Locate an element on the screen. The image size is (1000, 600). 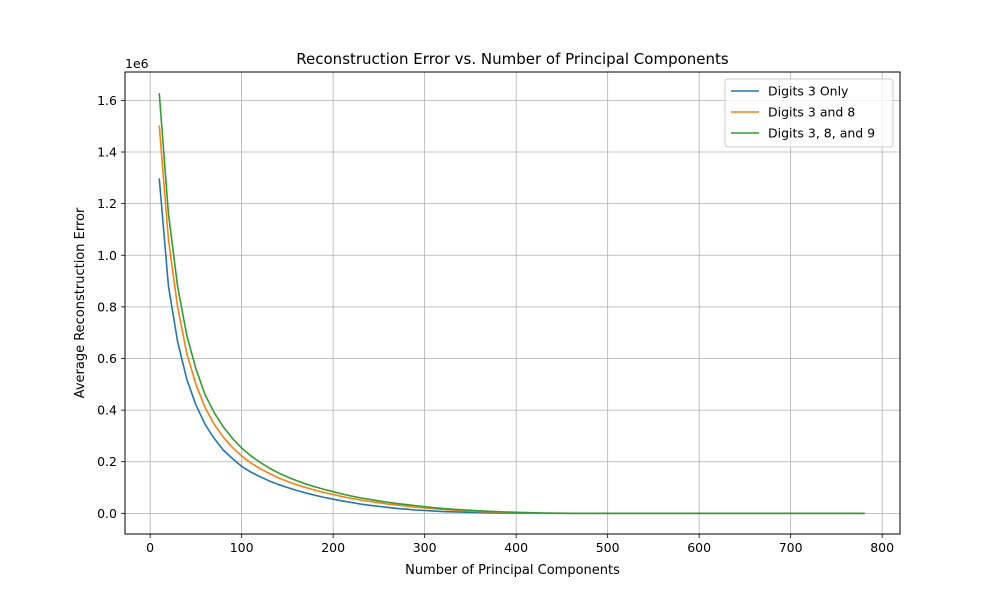
x-axis-label: Number of Principal Components is located at coordinates (512, 570).